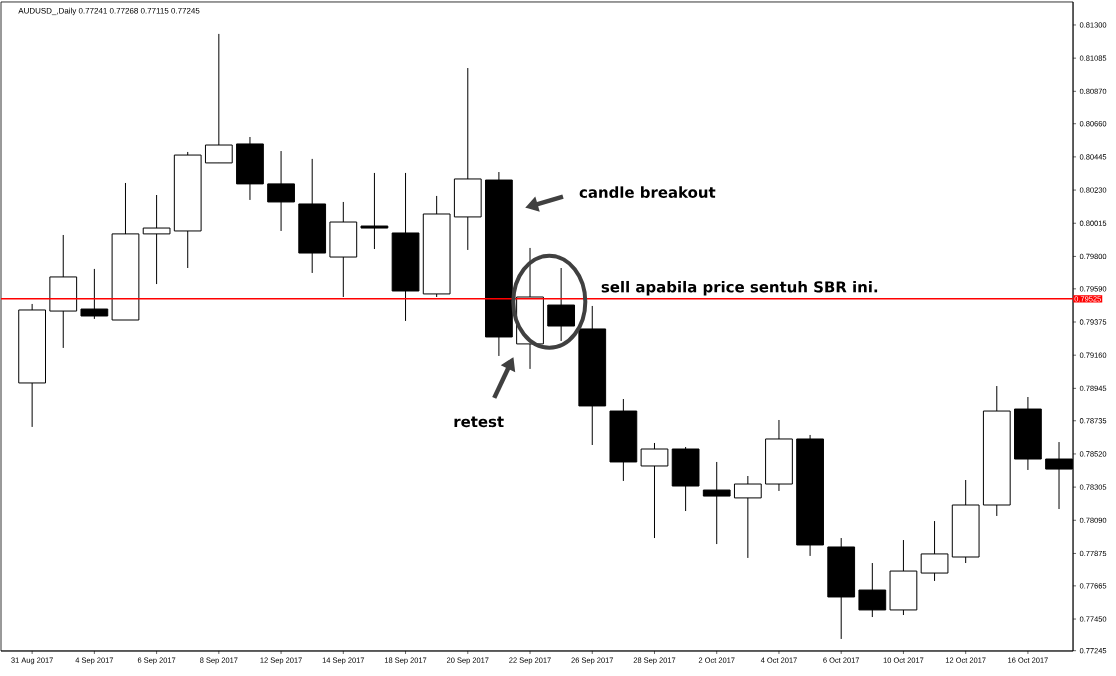  I want to click on annotation: retest, so click(479, 422).